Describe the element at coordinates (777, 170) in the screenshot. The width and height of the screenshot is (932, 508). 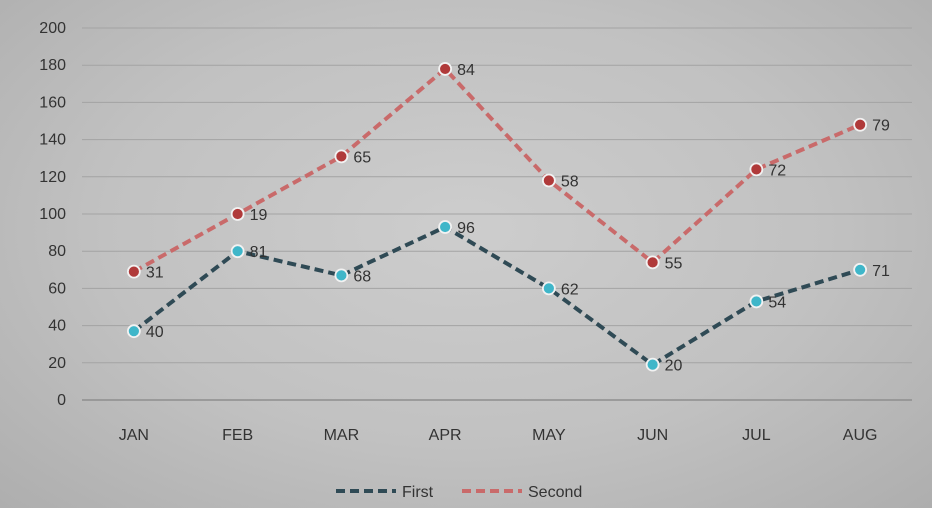
I see `data-label: 72` at that location.